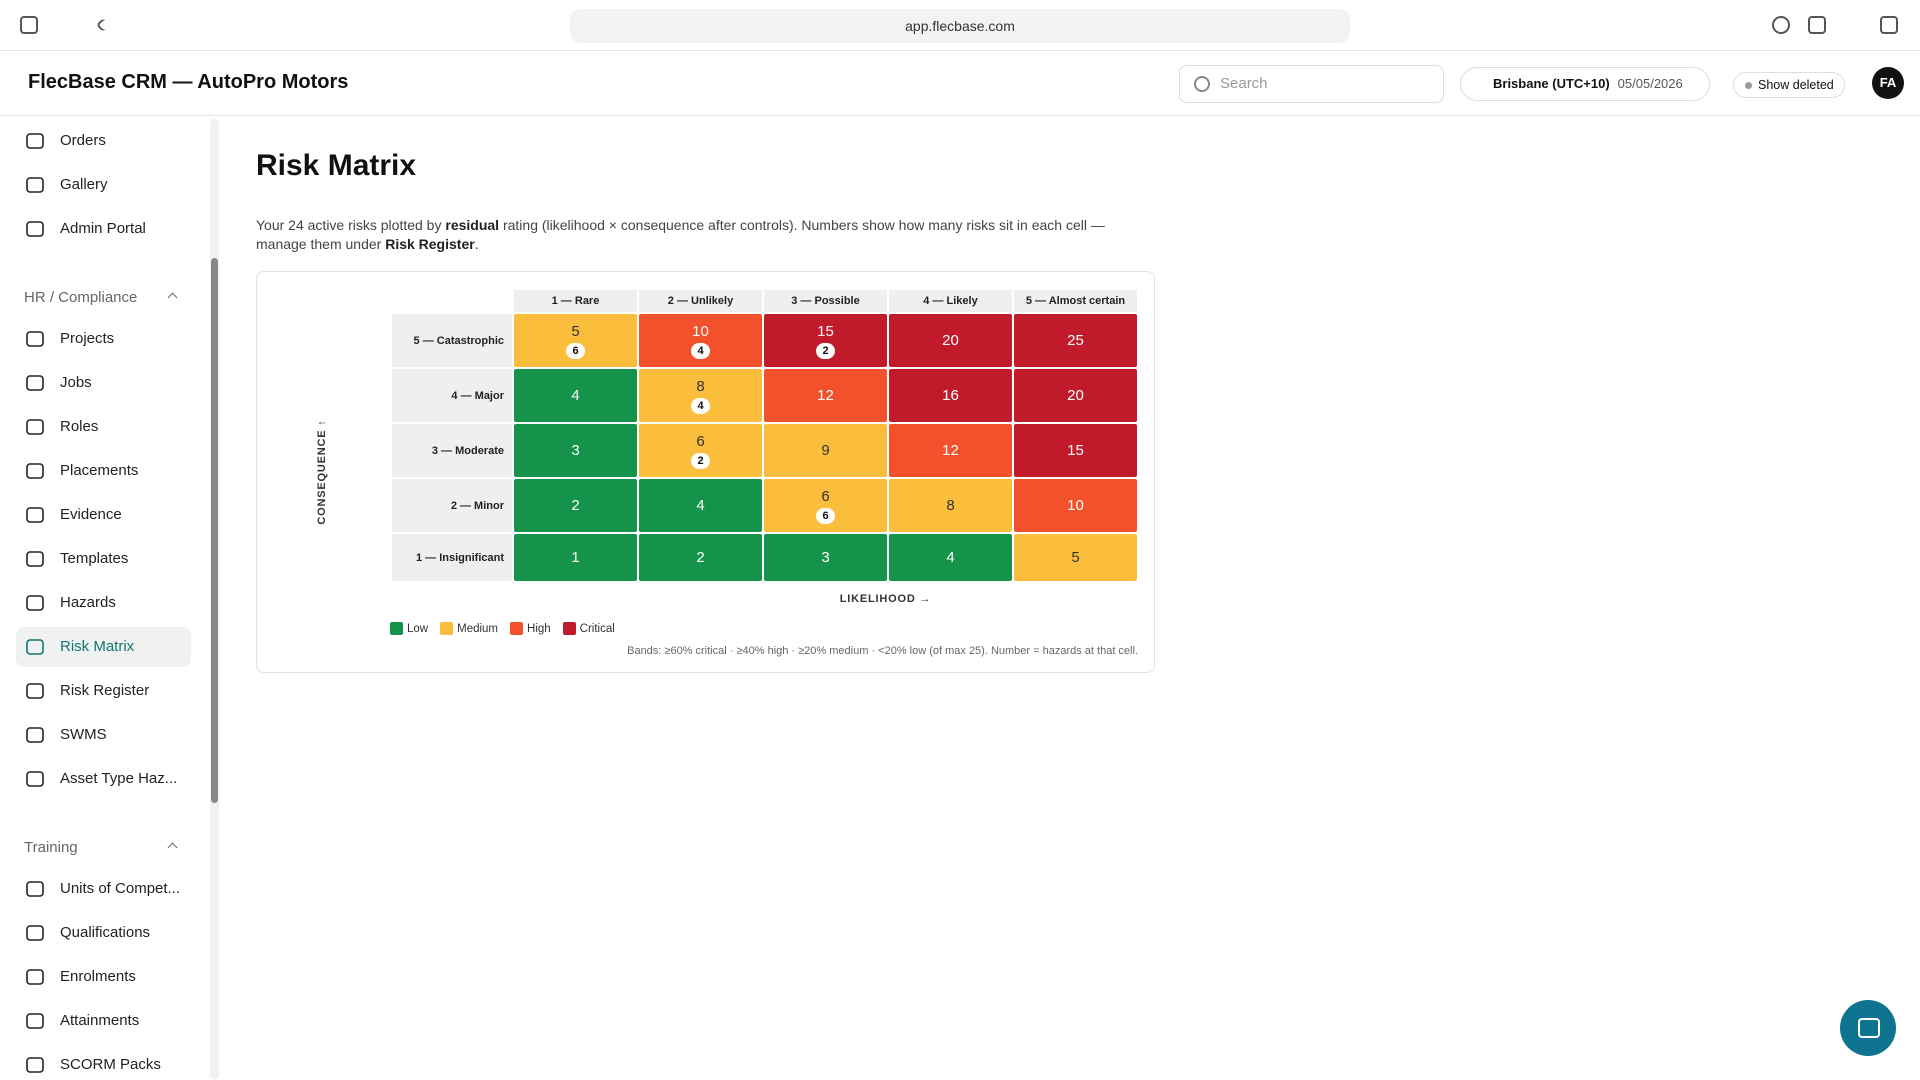 This screenshot has height=1080, width=1920. Describe the element at coordinates (214, 530) in the screenshot. I see `scrollbar-thumb` at that location.